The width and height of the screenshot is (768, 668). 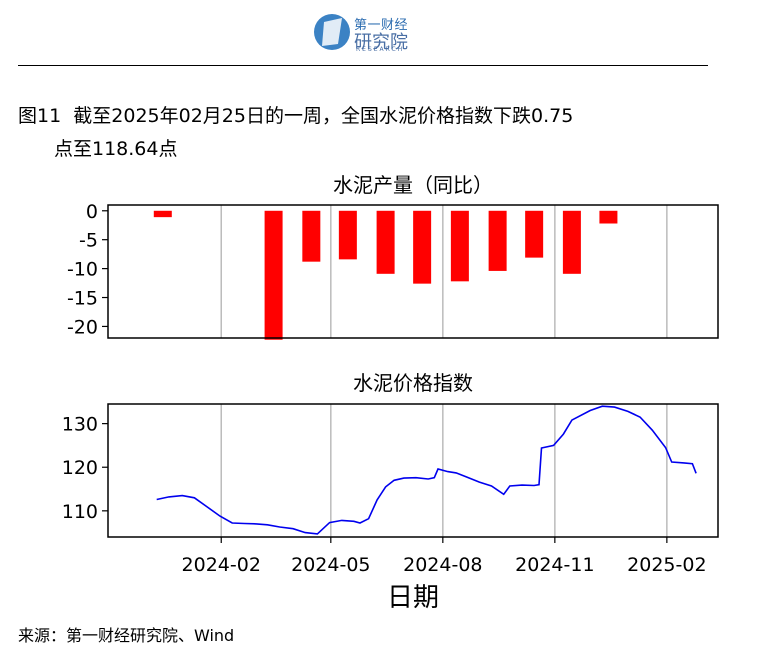 What do you see at coordinates (413, 598) in the screenshot?
I see `x-axis-label: 日期` at bounding box center [413, 598].